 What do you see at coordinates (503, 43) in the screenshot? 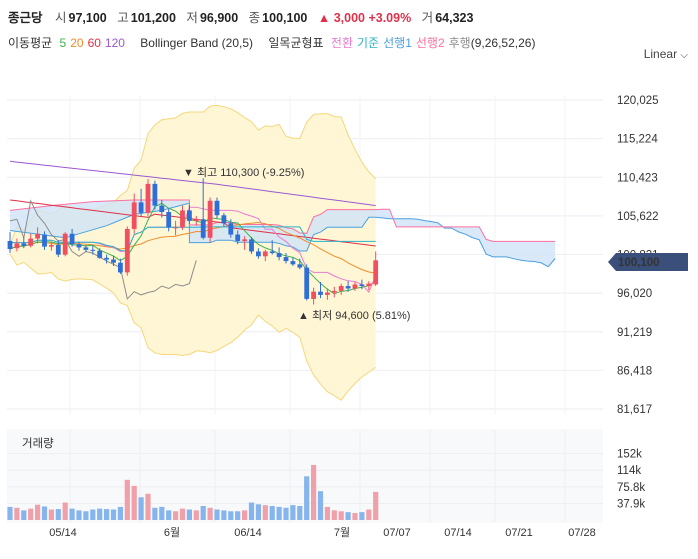
I see `ichimoku-params: (9,26,52,26)` at bounding box center [503, 43].